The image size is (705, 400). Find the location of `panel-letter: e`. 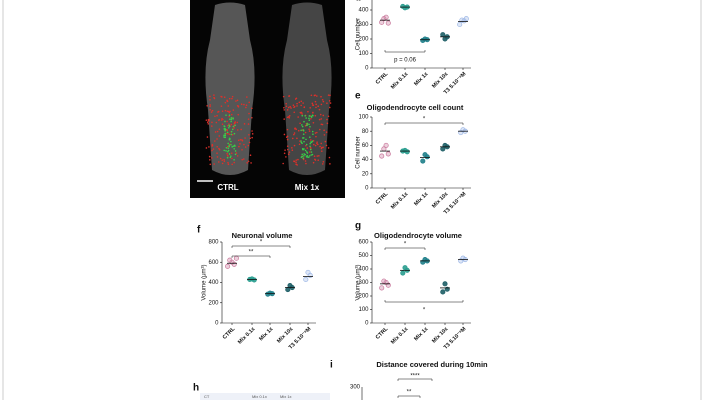

panel-letter: e is located at coordinates (358, 96).